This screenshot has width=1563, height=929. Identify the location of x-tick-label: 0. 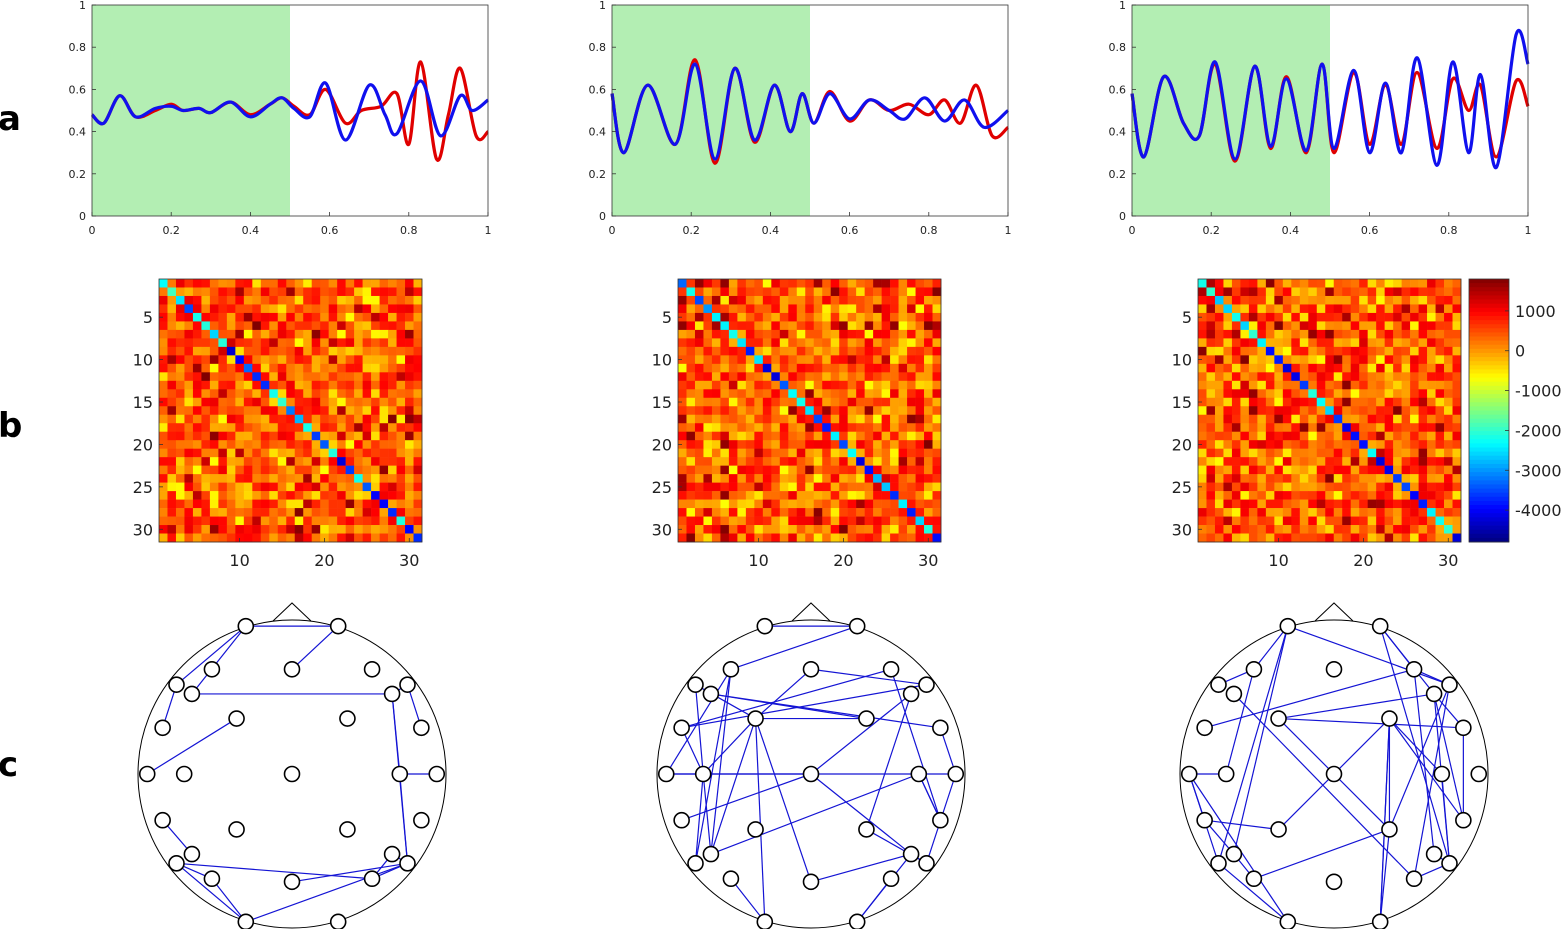
(1132, 230).